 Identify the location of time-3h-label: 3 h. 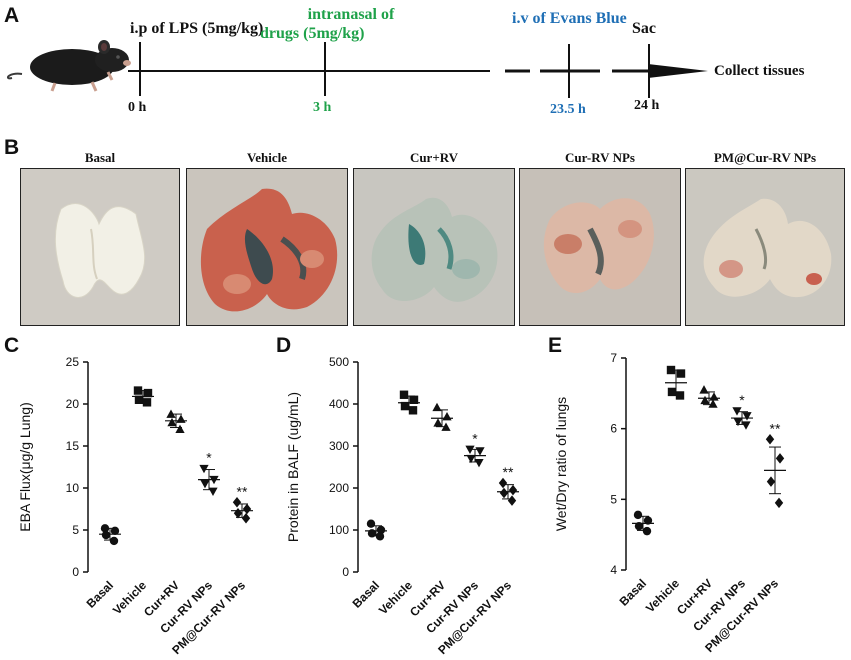
(322, 107).